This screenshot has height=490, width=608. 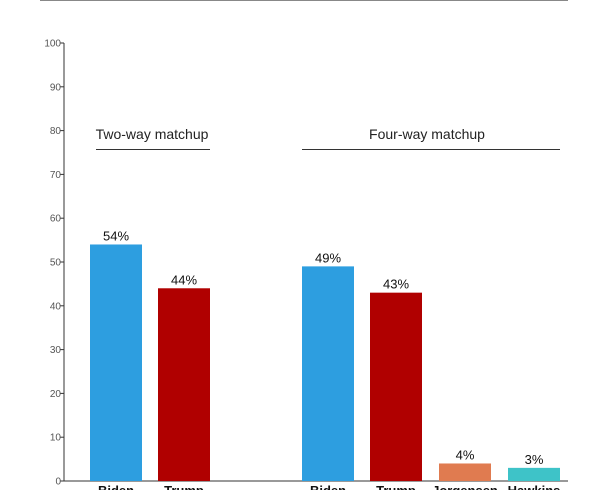 I want to click on bar-value-label: 54%, so click(x=116, y=235).